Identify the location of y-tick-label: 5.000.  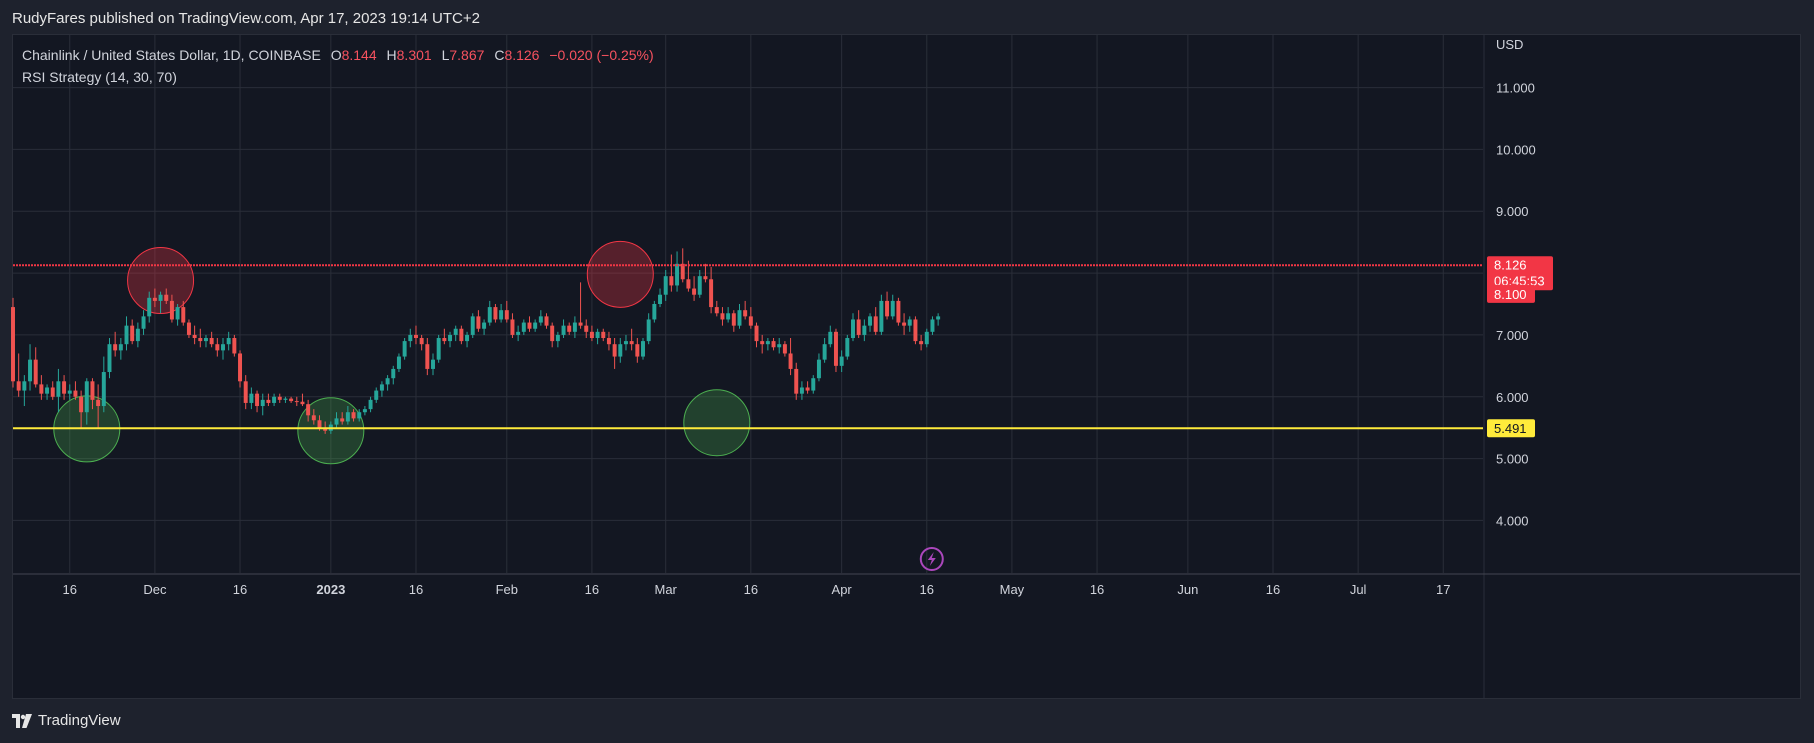
(1512, 459).